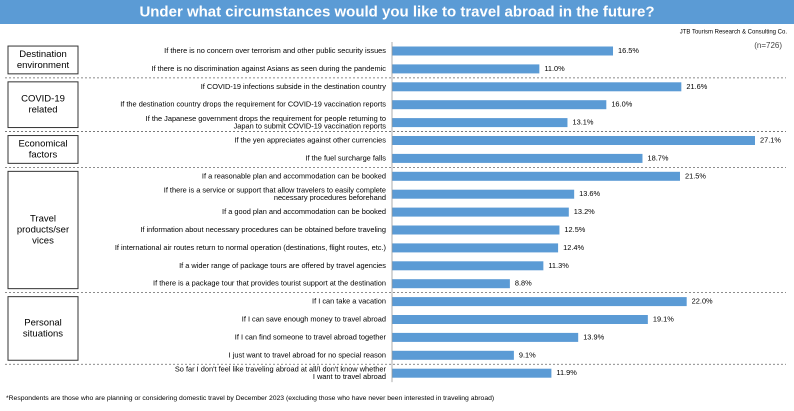 Image resolution: width=794 pixels, height=411 pixels. What do you see at coordinates (566, 372) in the screenshot?
I see `value-label: 11.9%` at bounding box center [566, 372].